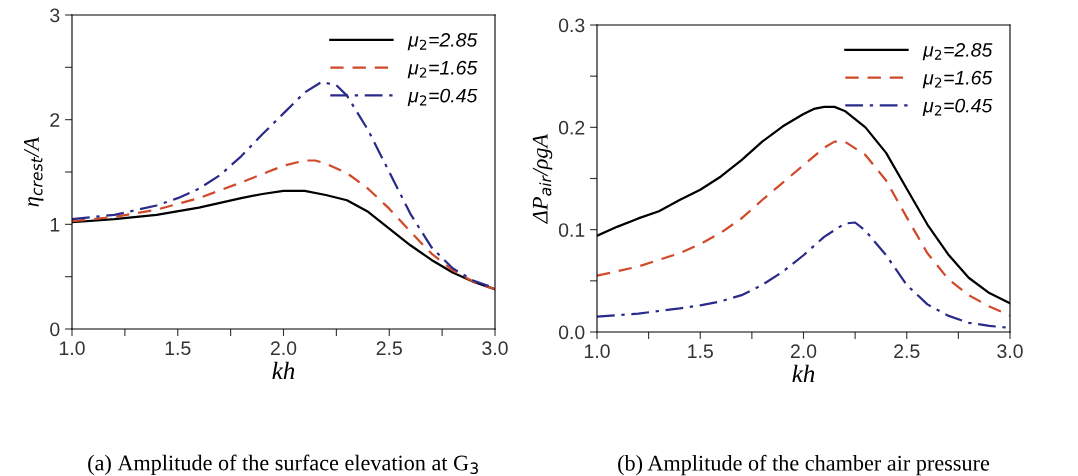 The image size is (1078, 476). What do you see at coordinates (34, 171) in the screenshot?
I see `y-axis-title: η$_{crest}$/A` at bounding box center [34, 171].